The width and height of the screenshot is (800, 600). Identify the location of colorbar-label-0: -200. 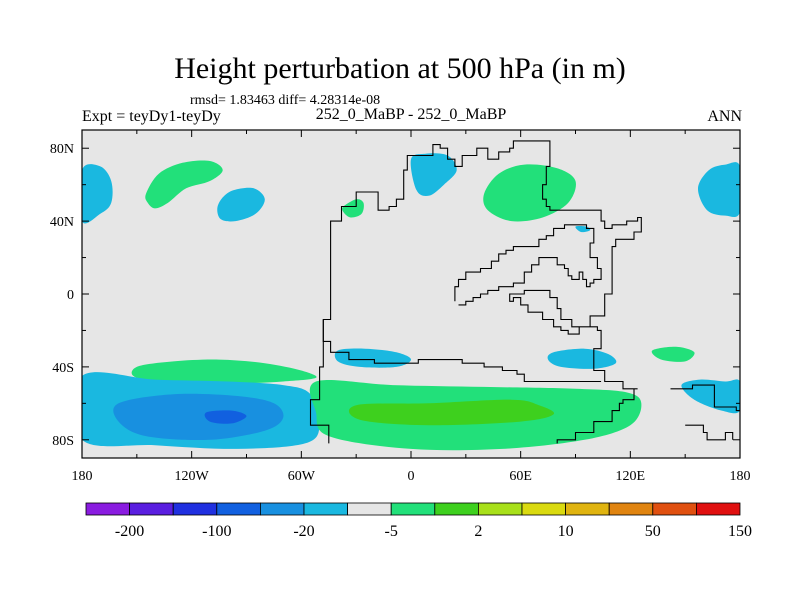
(129, 531).